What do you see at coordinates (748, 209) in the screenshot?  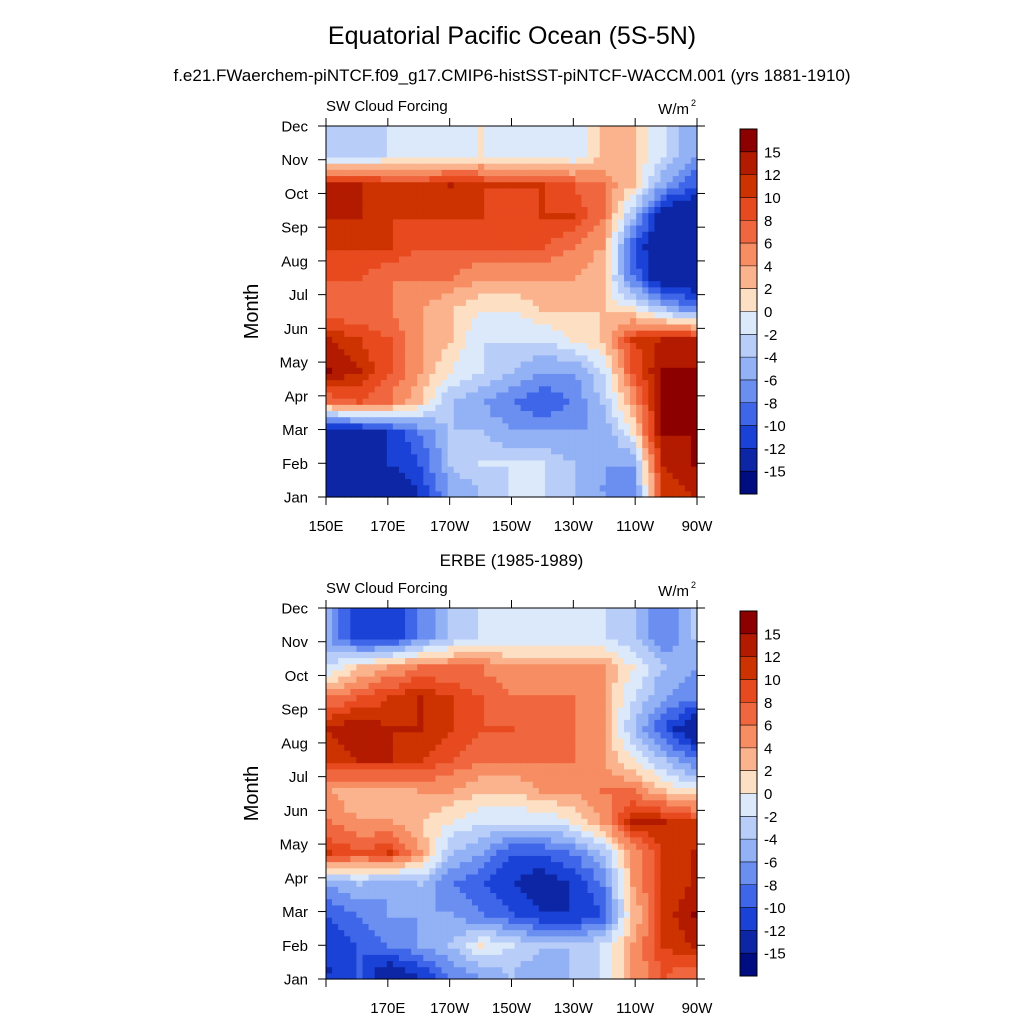 I see `colorbar-swatch` at bounding box center [748, 209].